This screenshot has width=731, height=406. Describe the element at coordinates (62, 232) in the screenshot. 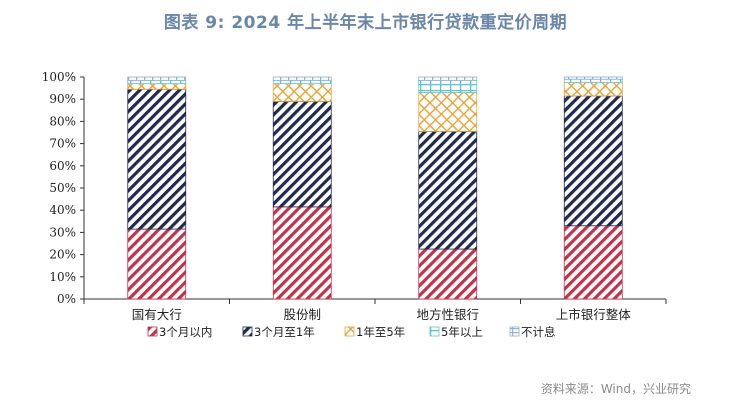

I see `y-tick-label: 30%` at that location.